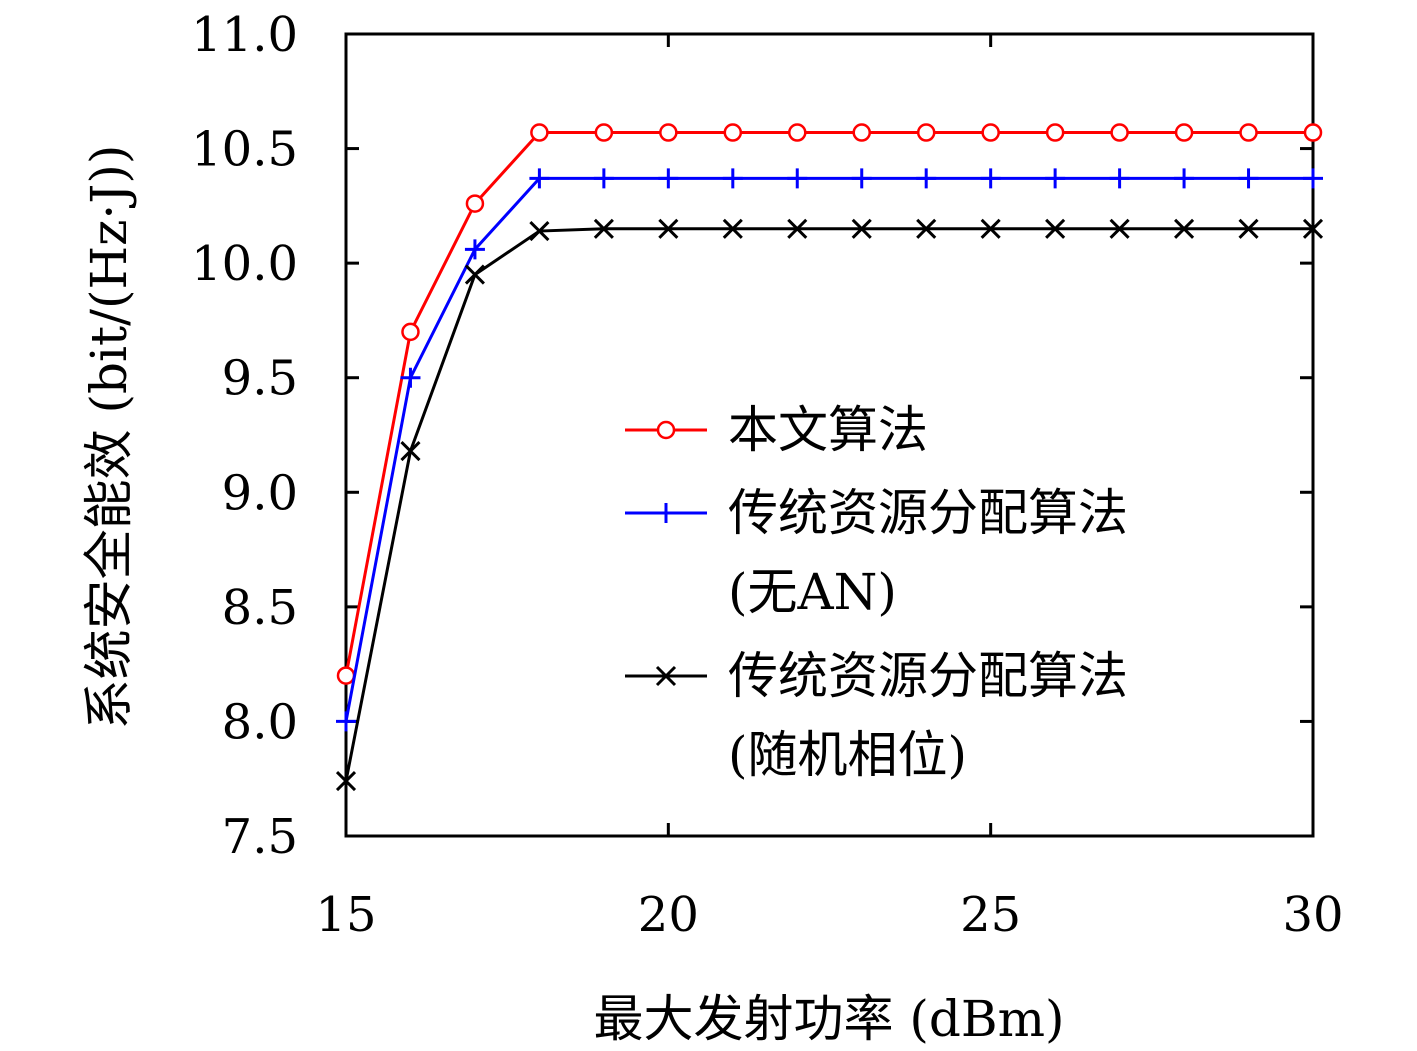 The height and width of the screenshot is (1051, 1417). I want to click on y-tick-label: 11.0, so click(244, 35).